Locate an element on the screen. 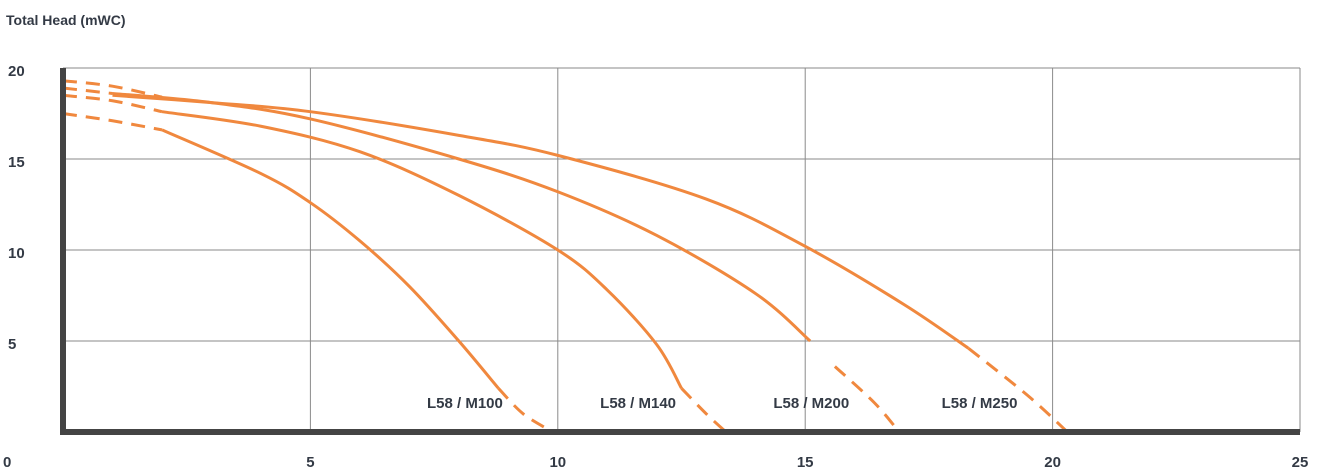  curve-l58-m140-dashed-start is located at coordinates (112, 103).